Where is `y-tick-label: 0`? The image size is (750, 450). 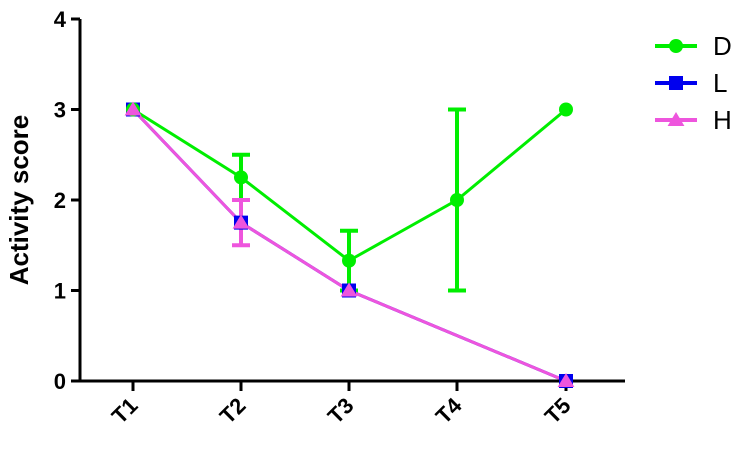 y-tick-label: 0 is located at coordinates (60, 381).